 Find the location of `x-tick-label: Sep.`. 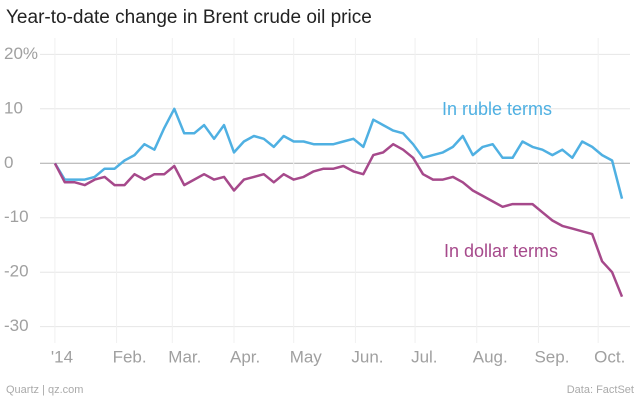

x-tick-label: Sep. is located at coordinates (551, 356).